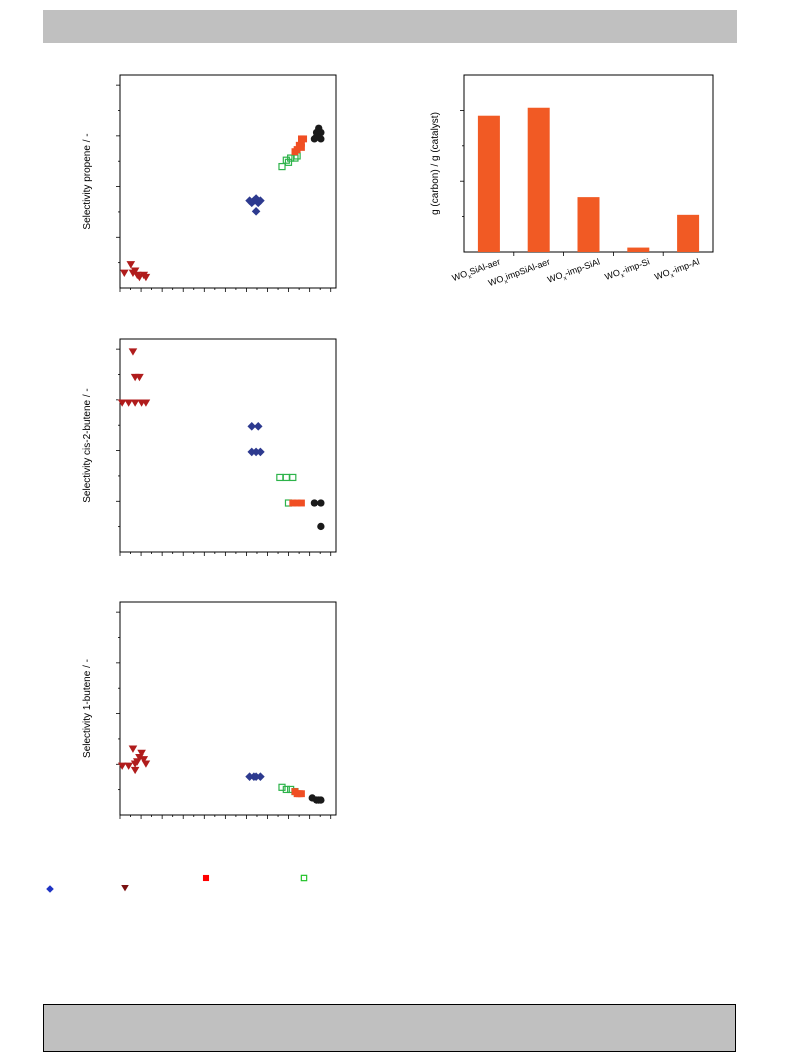 Image resolution: width=793 pixels, height=1057 pixels. Describe the element at coordinates (87, 708) in the screenshot. I see `y-axis-label: Selectivity 1-butene / -` at that location.